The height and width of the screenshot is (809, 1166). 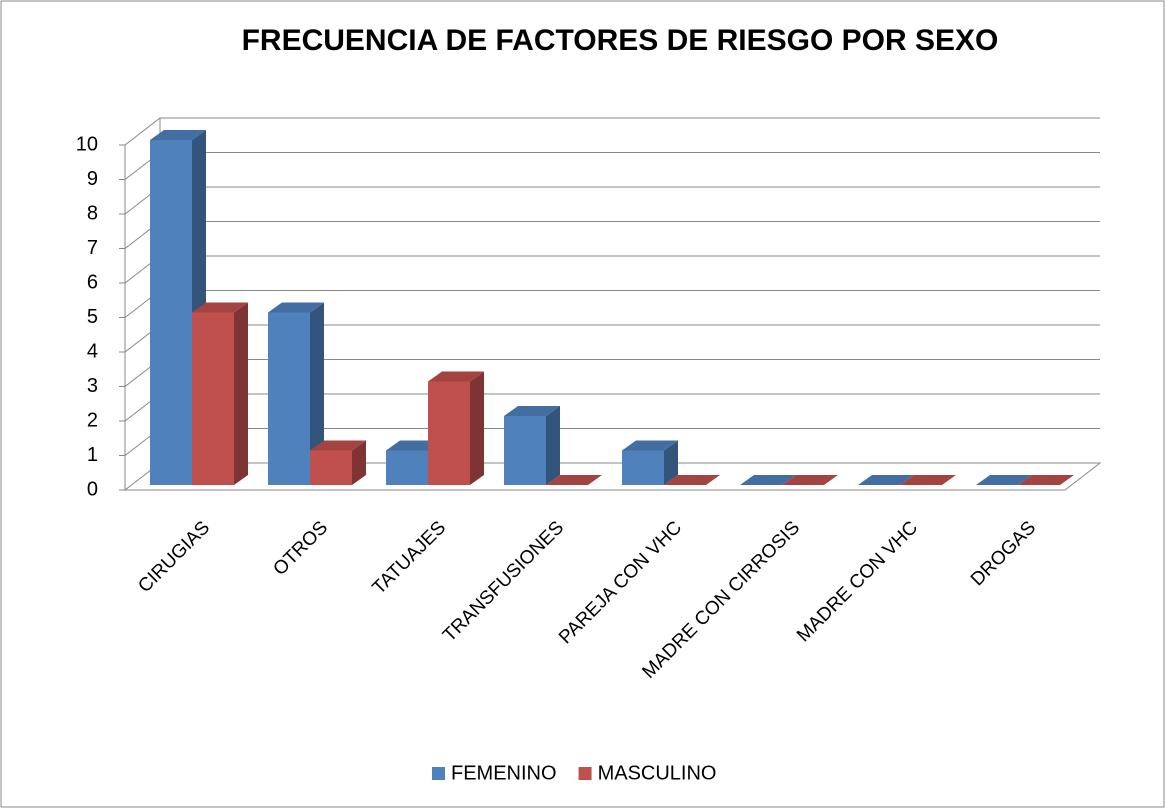 I want to click on legend-label: FEMENINO, so click(x=504, y=773).